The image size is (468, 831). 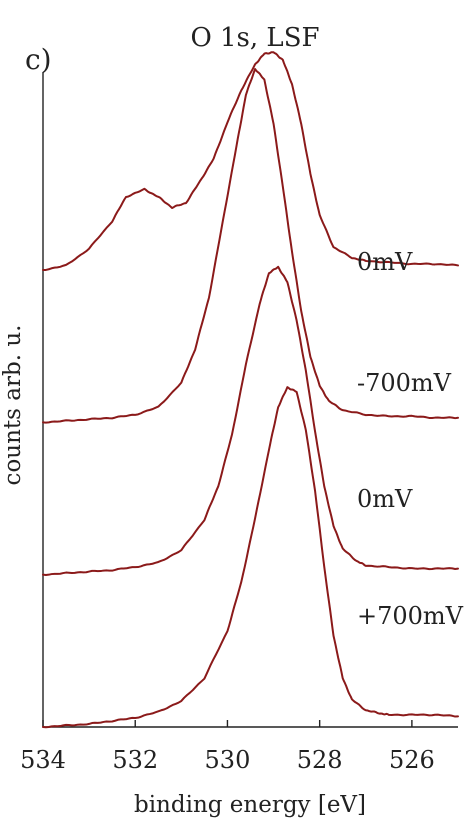 What do you see at coordinates (410, 439) in the screenshot?
I see `series-label-group: 0mV -700mV 0mV +700mV` at bounding box center [410, 439].